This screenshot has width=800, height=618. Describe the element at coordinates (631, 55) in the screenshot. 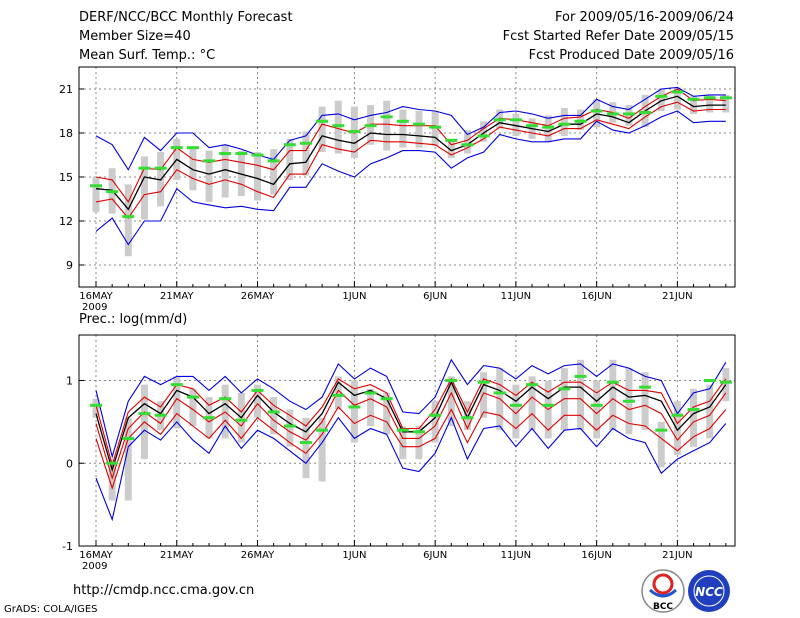

I see `produced-date-label: Fcst Produced Date 2009/05/16` at that location.